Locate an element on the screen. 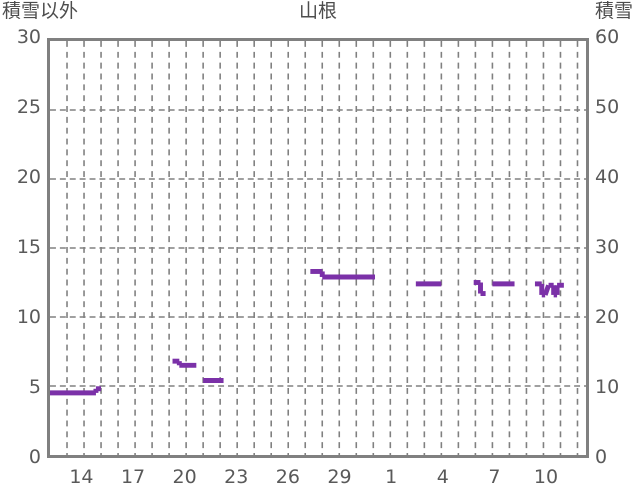  left-tick-15: 15 is located at coordinates (28, 247).